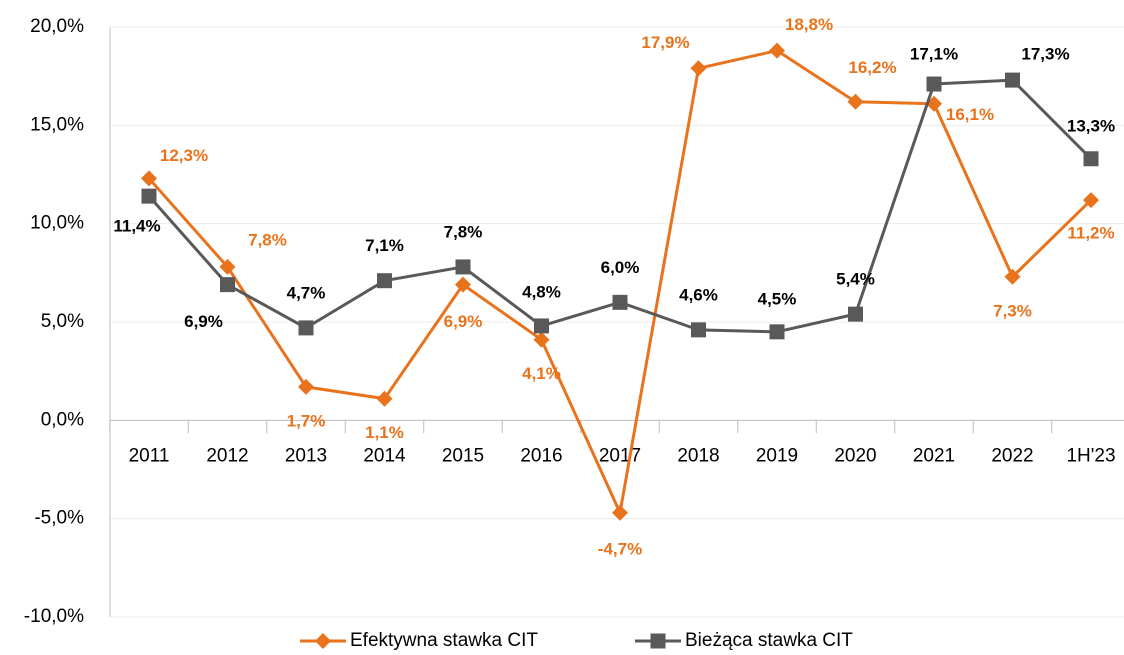 The height and width of the screenshot is (655, 1124). Describe the element at coordinates (306, 455) in the screenshot. I see `x-tick-label: 2013` at that location.